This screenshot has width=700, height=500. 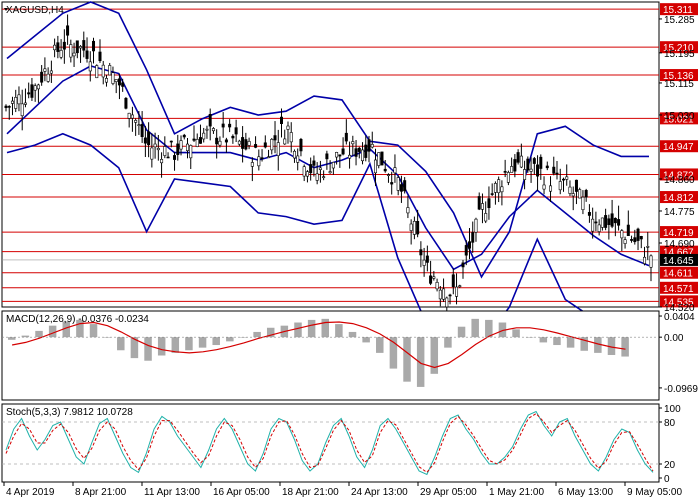 What do you see at coordinates (678, 10) in the screenshot?
I see `level-label-0: 15.311` at bounding box center [678, 10].